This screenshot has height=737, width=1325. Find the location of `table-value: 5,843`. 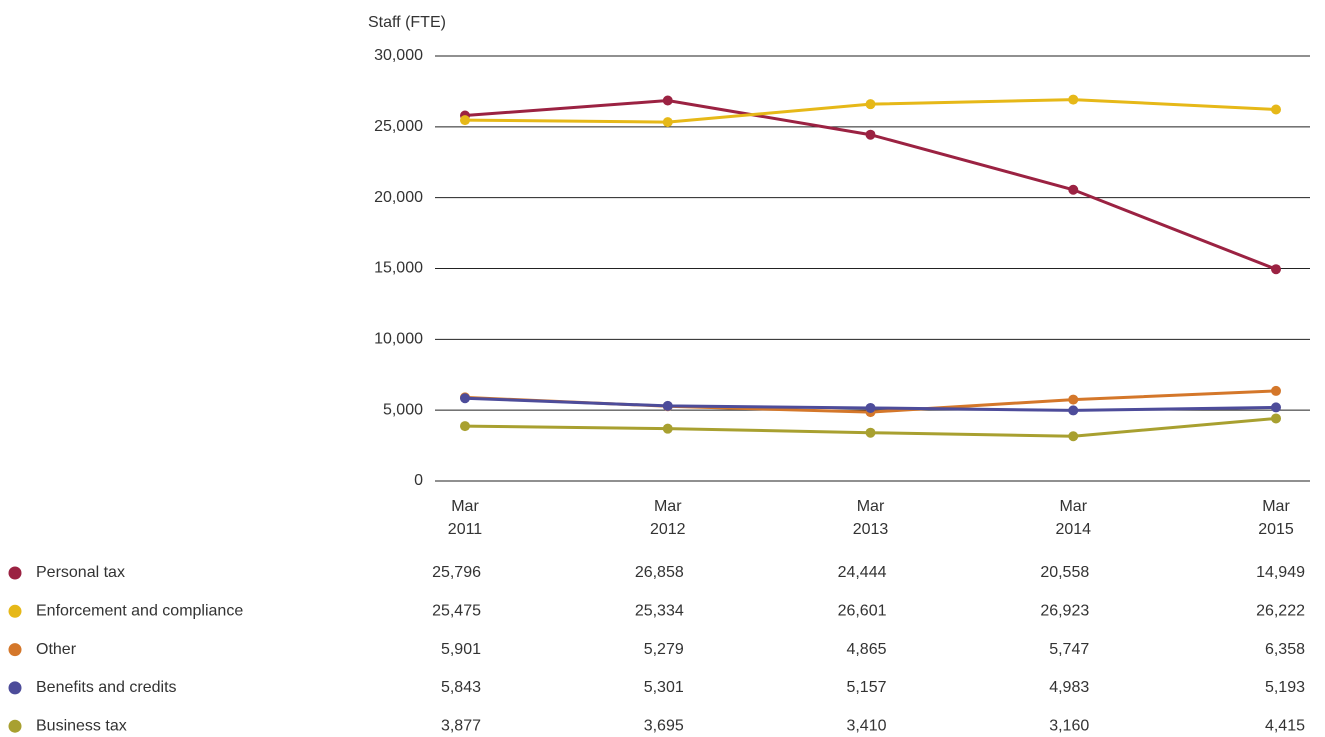

table-value: 5,843 is located at coordinates (461, 687).